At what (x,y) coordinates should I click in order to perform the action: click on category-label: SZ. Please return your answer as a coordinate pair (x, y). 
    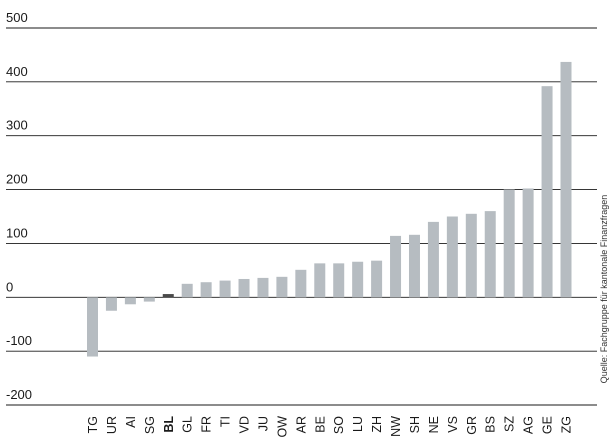
    Looking at the image, I should click on (510, 424).